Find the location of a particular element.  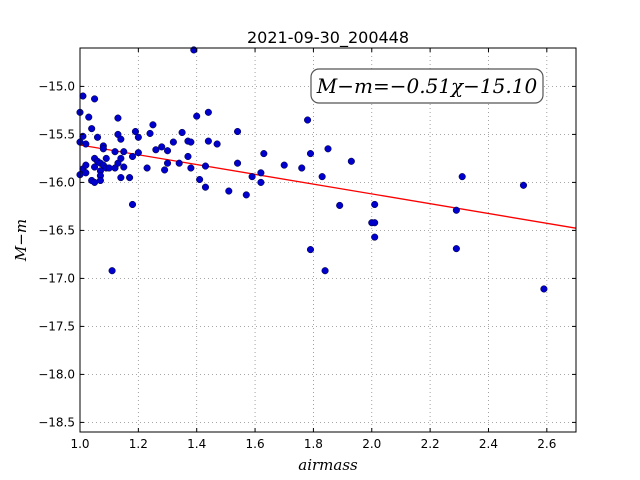

fit-equation-label: M−m=−0.51χ−15.10 is located at coordinates (427, 86).